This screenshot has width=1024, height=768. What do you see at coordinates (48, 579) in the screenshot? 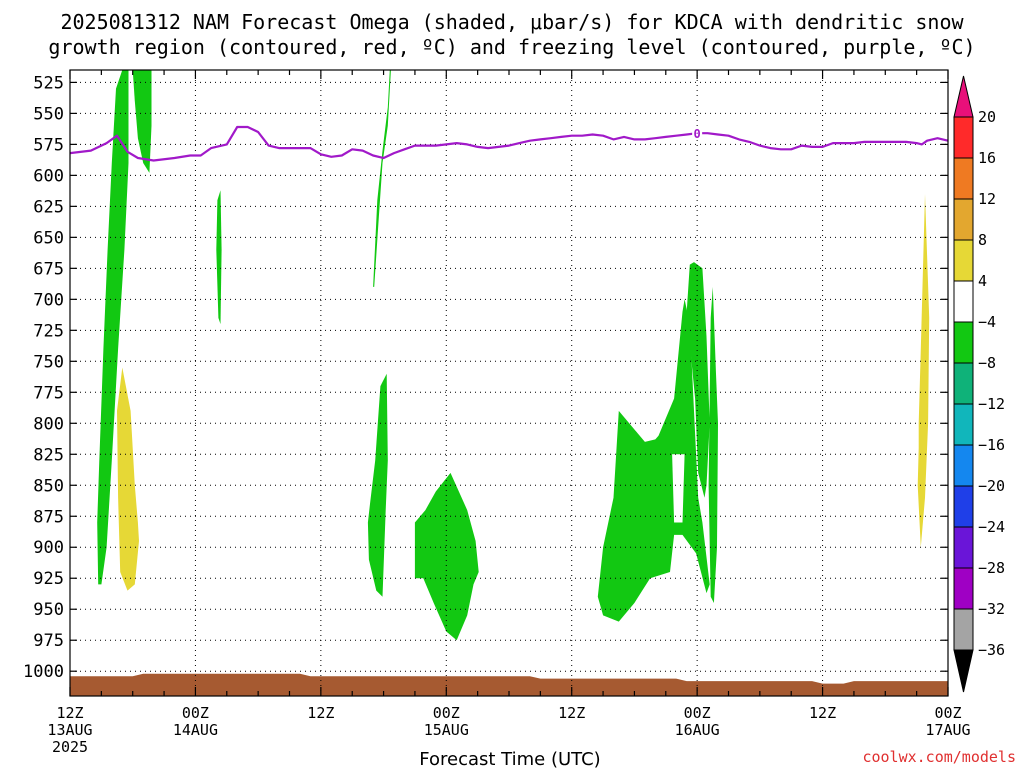
I see `y-tick-label: 925` at bounding box center [48, 579].